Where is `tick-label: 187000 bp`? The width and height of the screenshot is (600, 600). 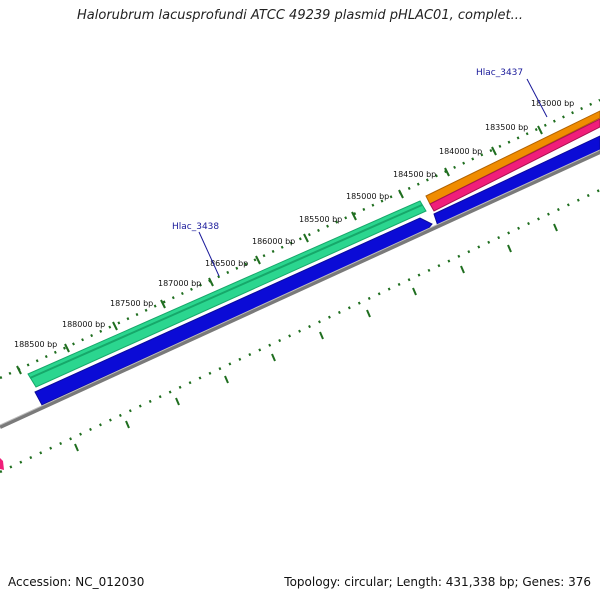
tick-label: 187000 bp is located at coordinates (179, 283).